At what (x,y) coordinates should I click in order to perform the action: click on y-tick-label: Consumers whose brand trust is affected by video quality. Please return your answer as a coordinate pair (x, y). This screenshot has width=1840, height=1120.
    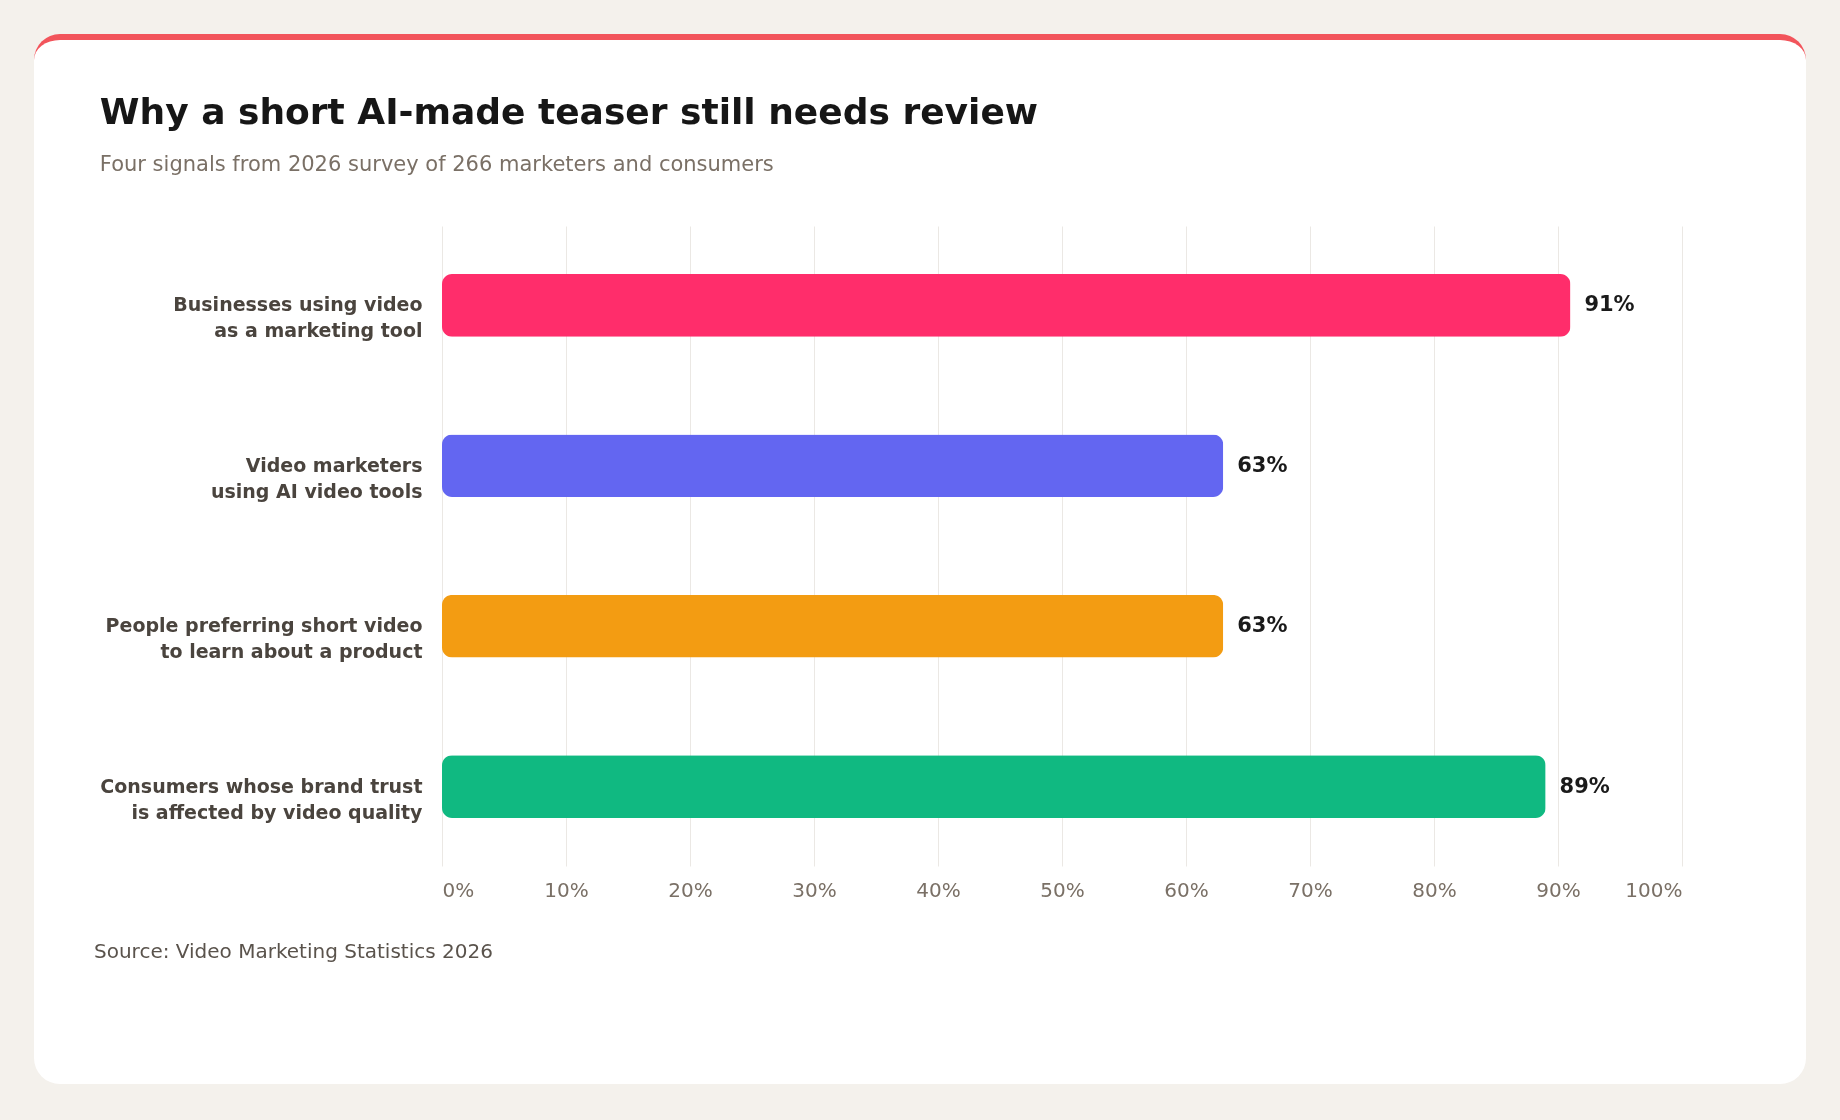
    Looking at the image, I should click on (262, 798).